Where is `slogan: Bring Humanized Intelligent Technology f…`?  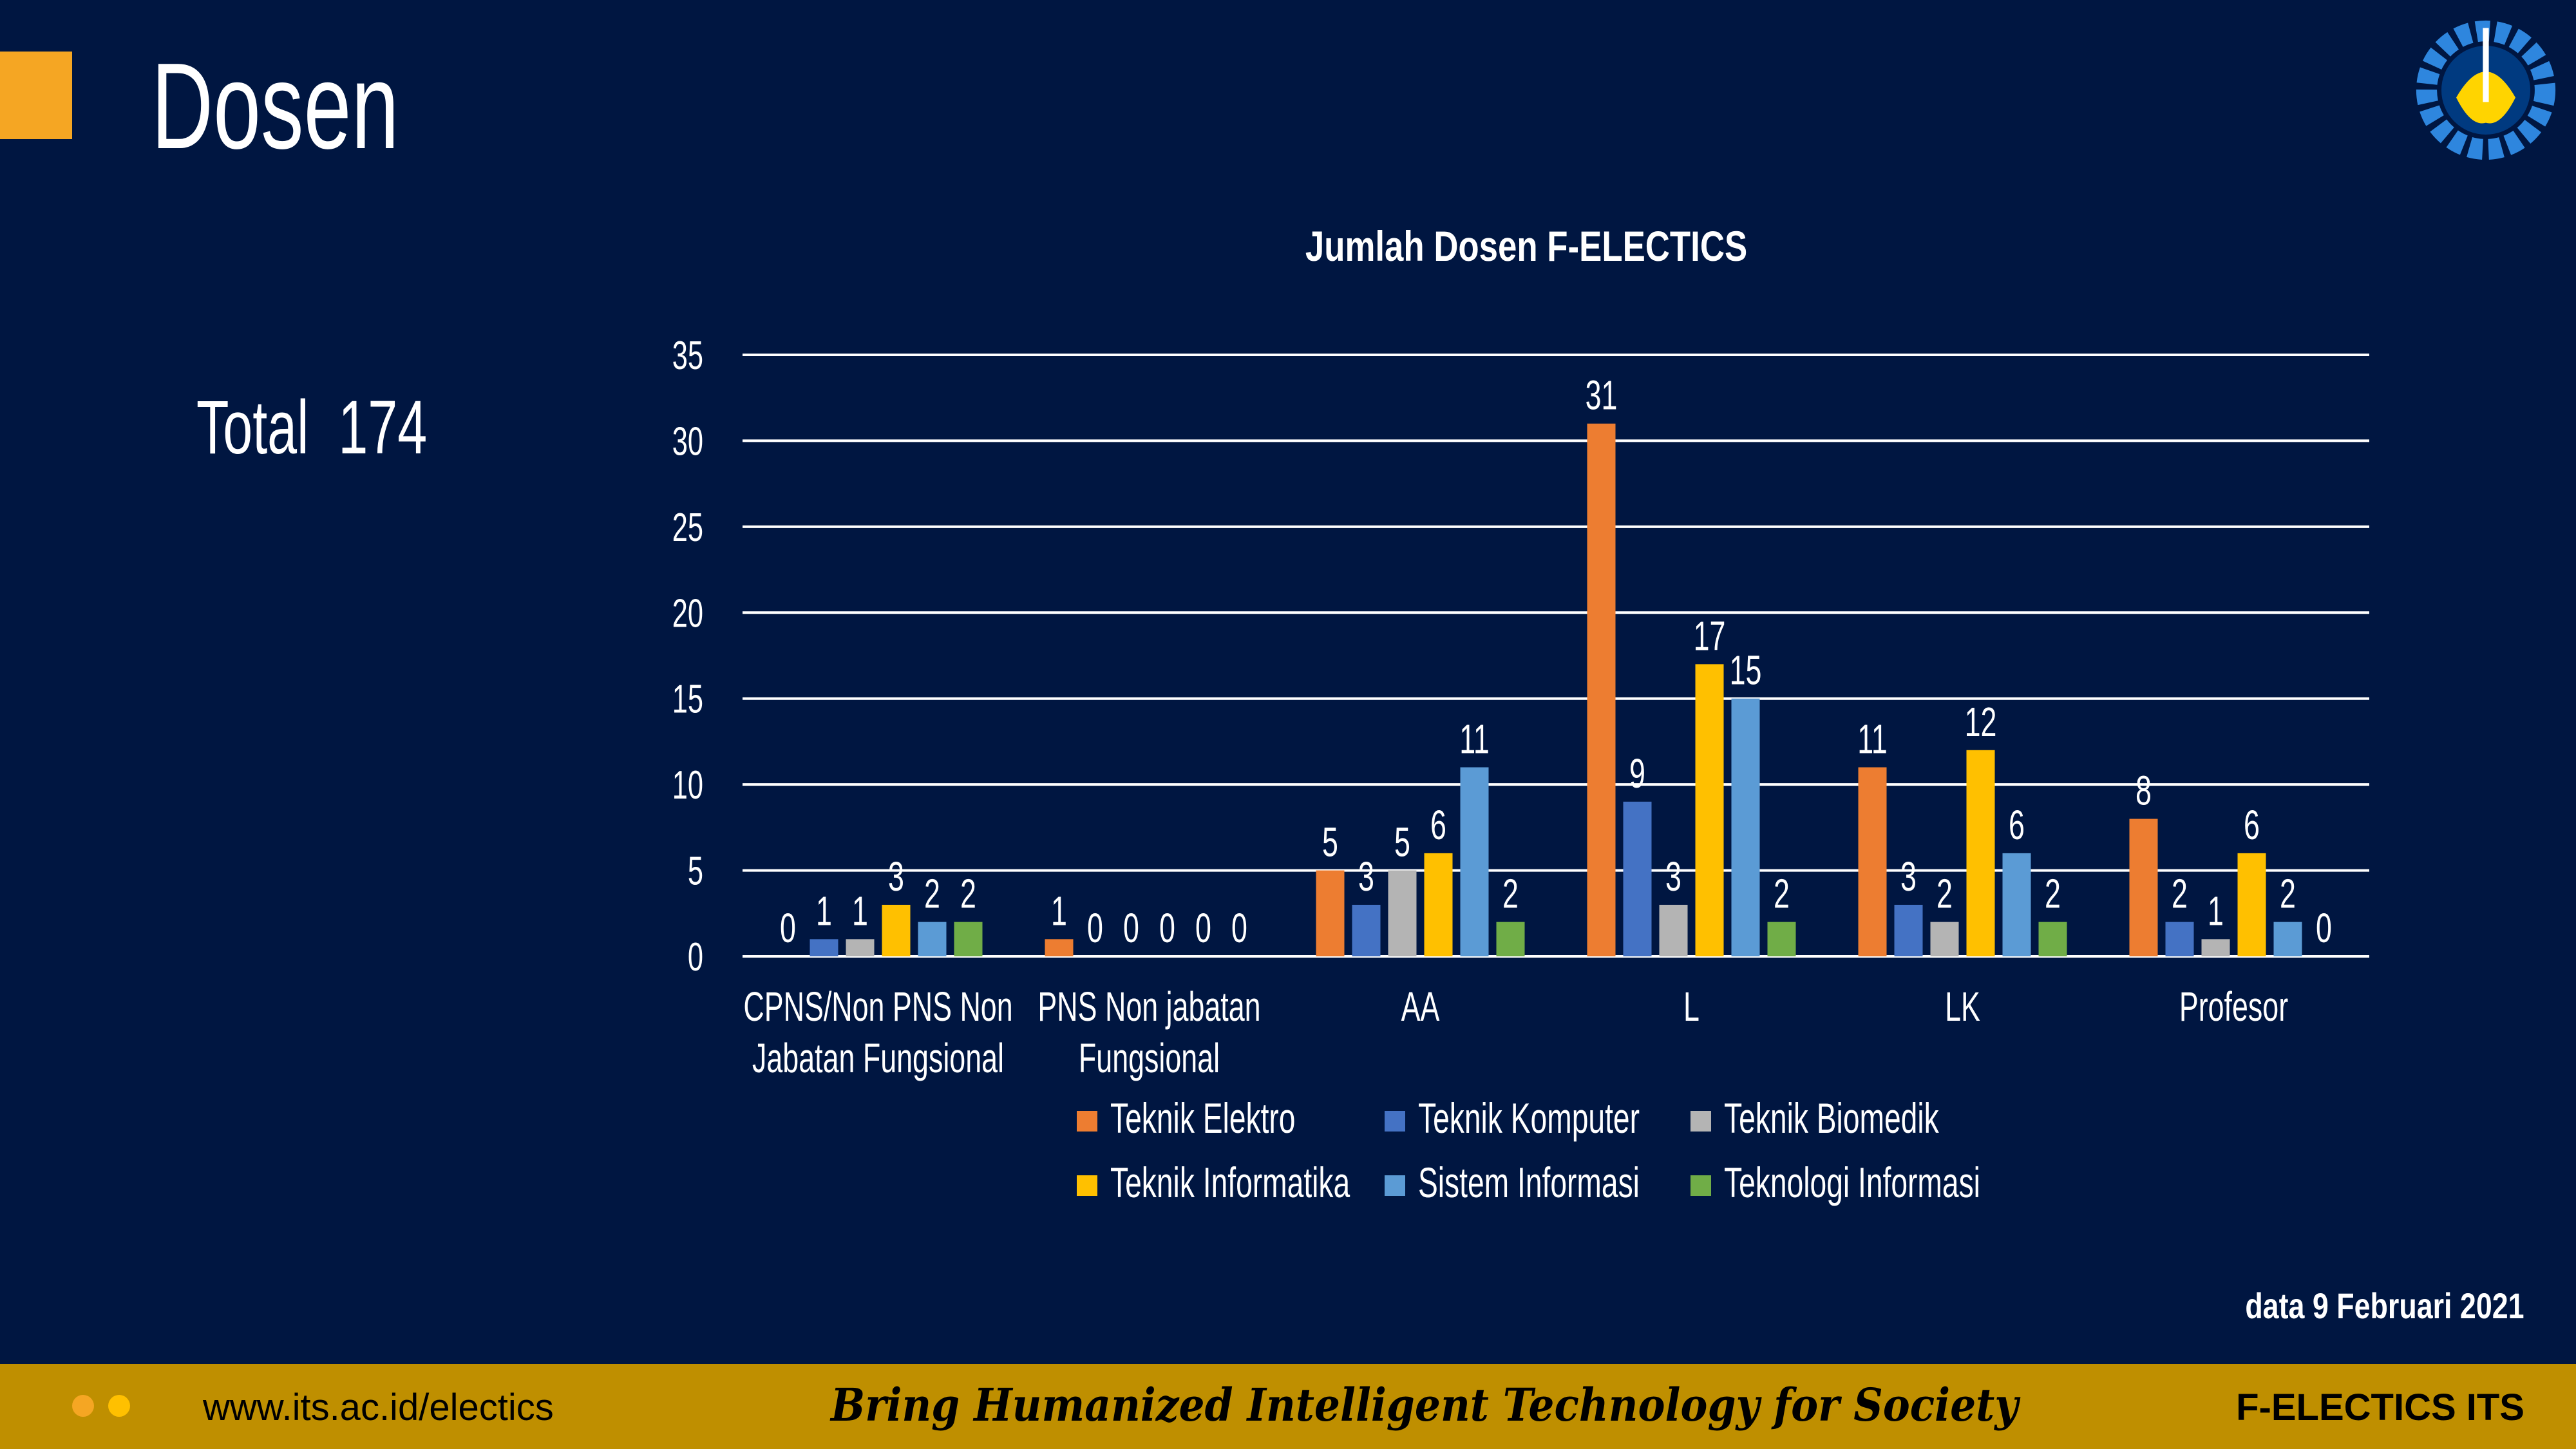
slogan: Bring Humanized Intelligent Technology f… is located at coordinates (1424, 1405).